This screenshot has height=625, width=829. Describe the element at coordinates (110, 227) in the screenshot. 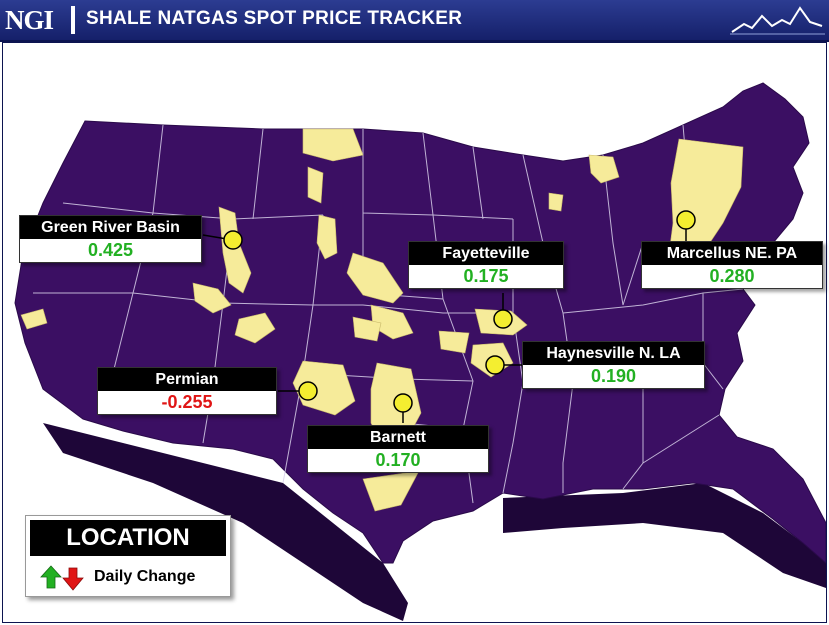

I see `location-name: Green River Basin` at that location.